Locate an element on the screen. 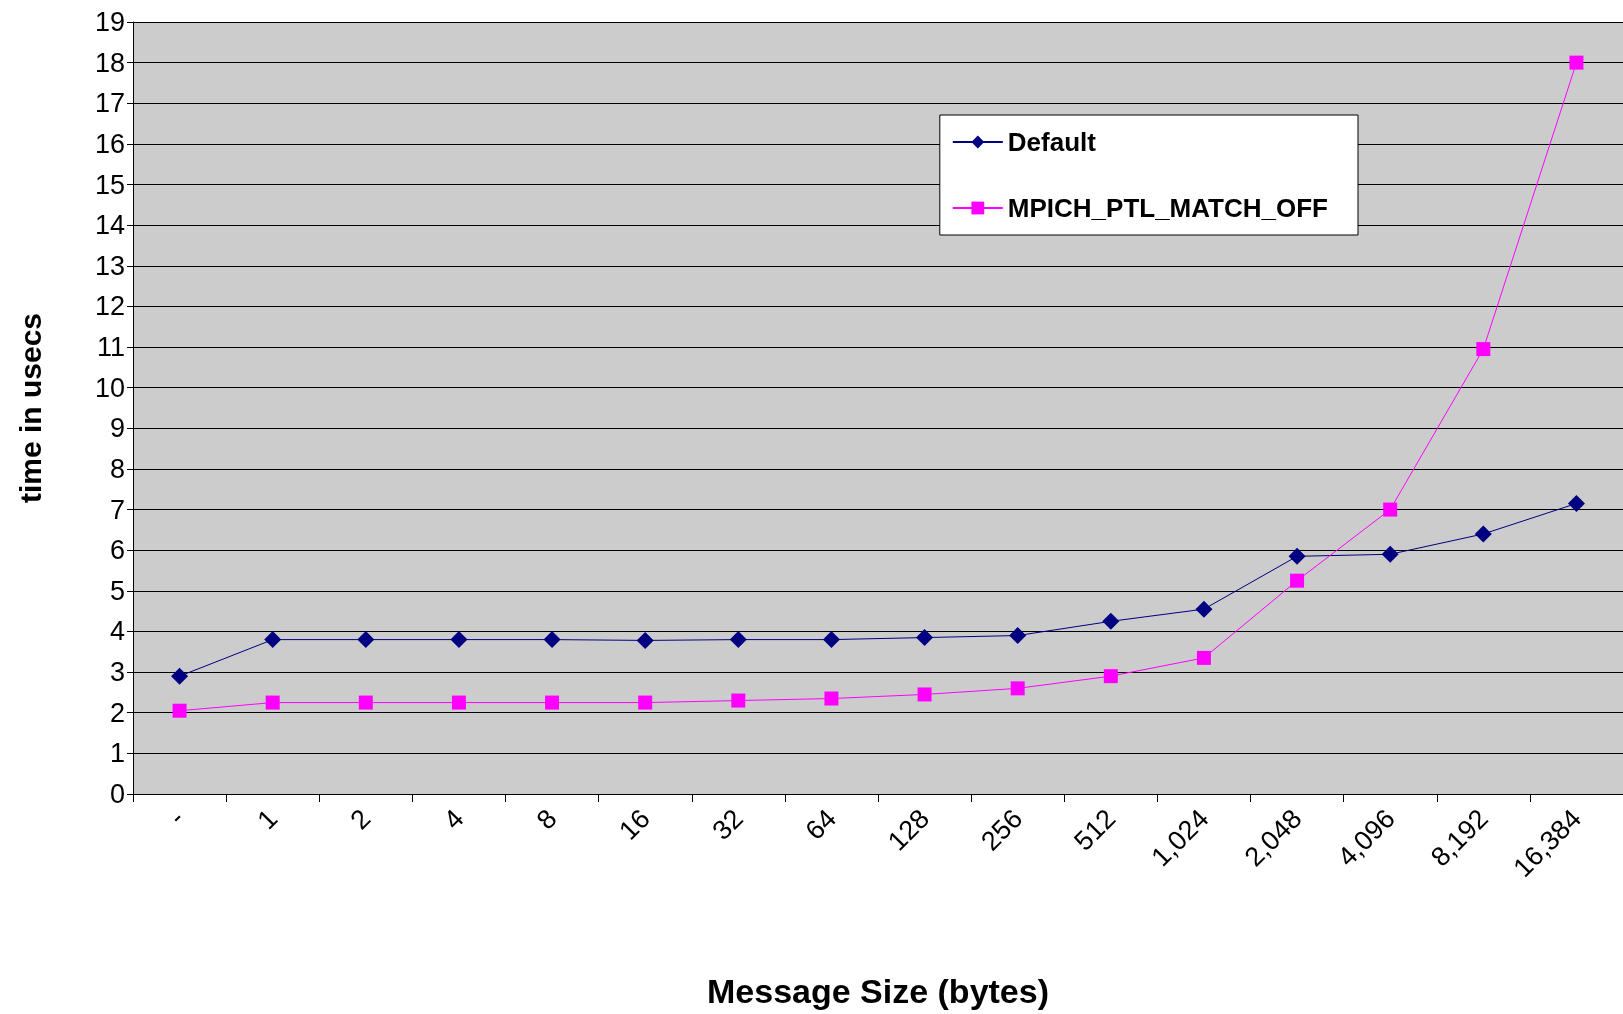  x-tick-label: 8 is located at coordinates (546, 819).